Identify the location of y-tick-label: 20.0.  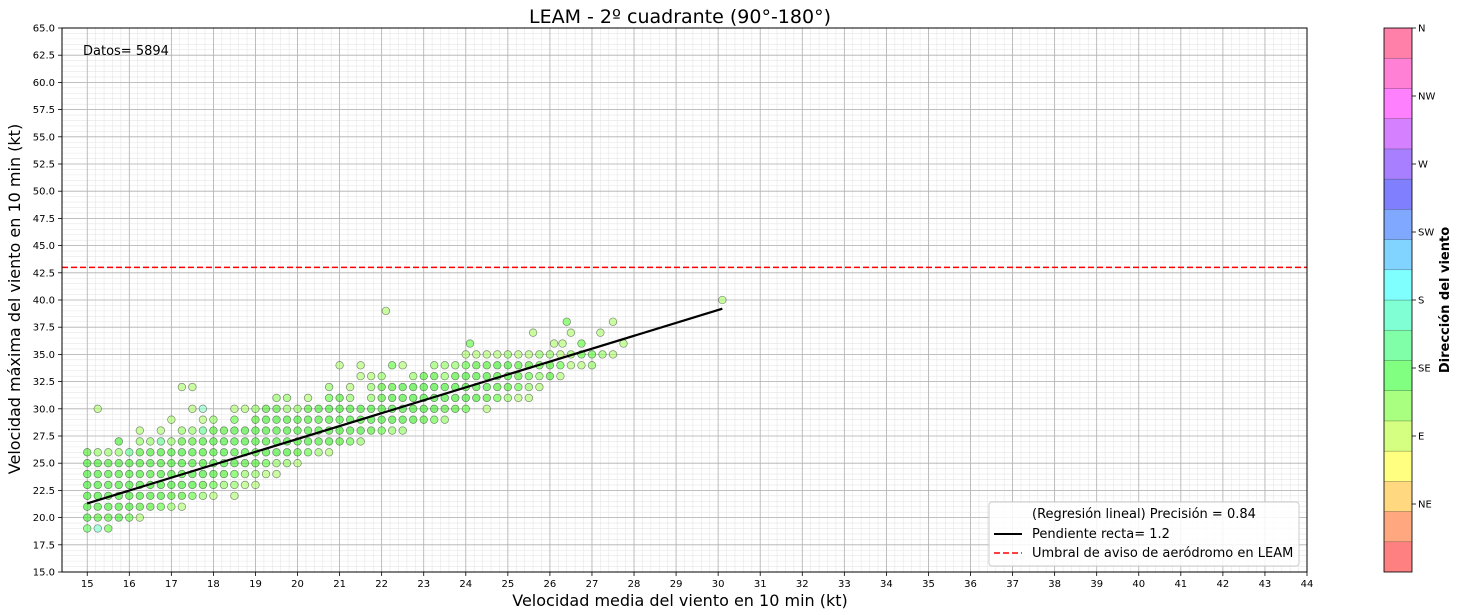
(44, 518).